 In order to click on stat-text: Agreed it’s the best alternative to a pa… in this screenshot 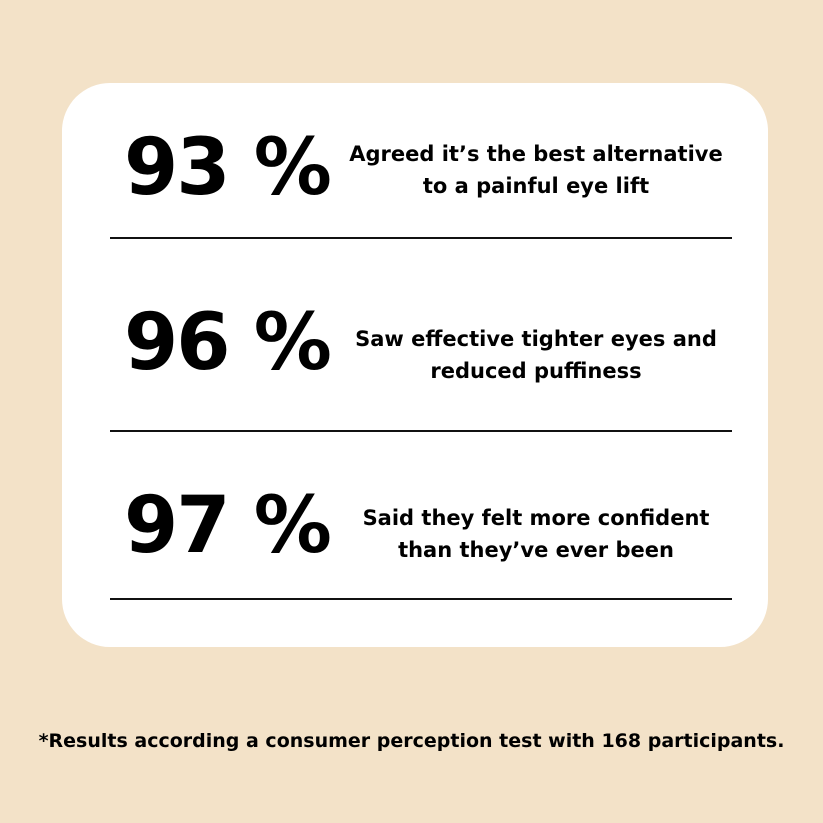, I will do `click(536, 170)`.